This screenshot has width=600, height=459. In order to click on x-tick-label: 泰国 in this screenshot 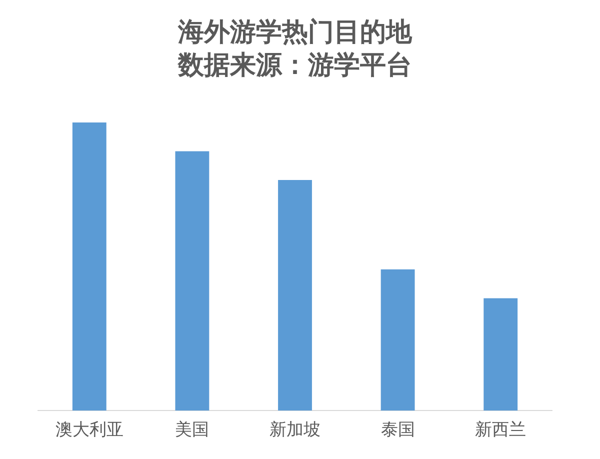, I will do `click(397, 430)`.